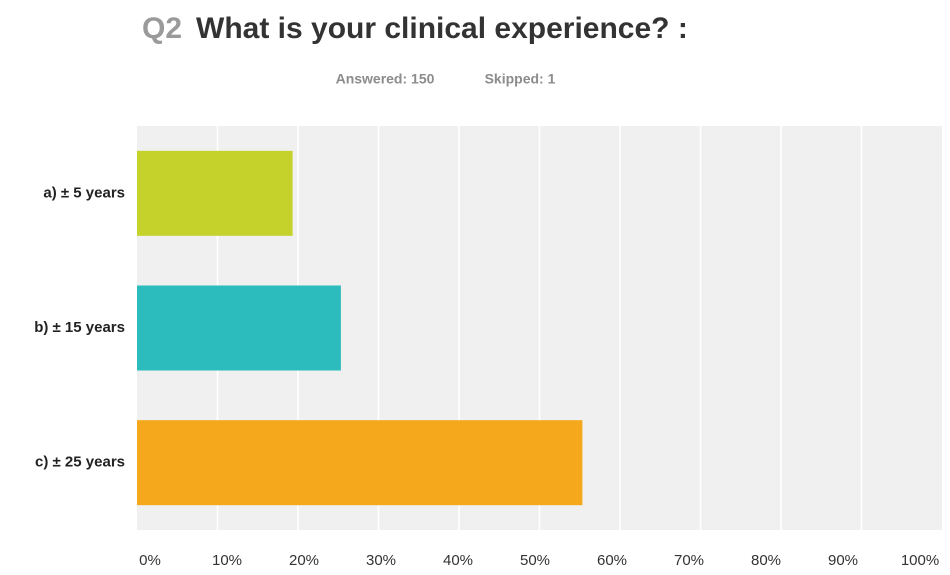 This screenshot has width=950, height=575. Describe the element at coordinates (385, 79) in the screenshot. I see `answered-count: Answered: 150` at that location.